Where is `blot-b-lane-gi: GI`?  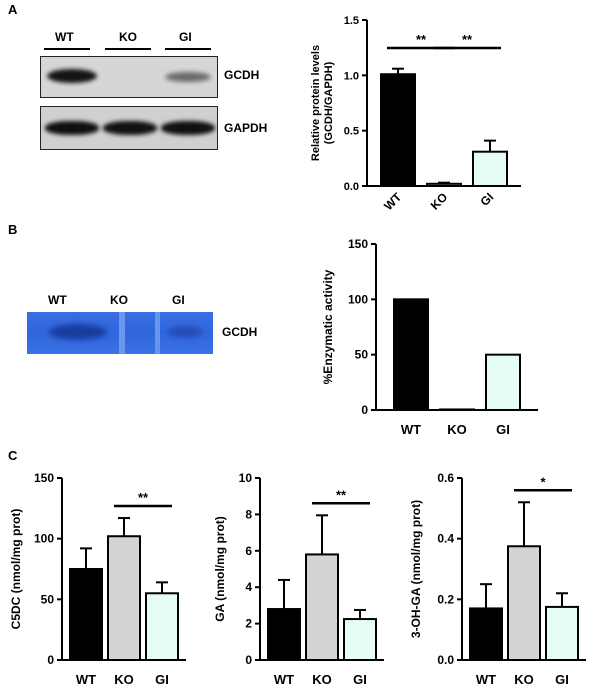
blot-b-lane-gi: GI is located at coordinates (178, 300).